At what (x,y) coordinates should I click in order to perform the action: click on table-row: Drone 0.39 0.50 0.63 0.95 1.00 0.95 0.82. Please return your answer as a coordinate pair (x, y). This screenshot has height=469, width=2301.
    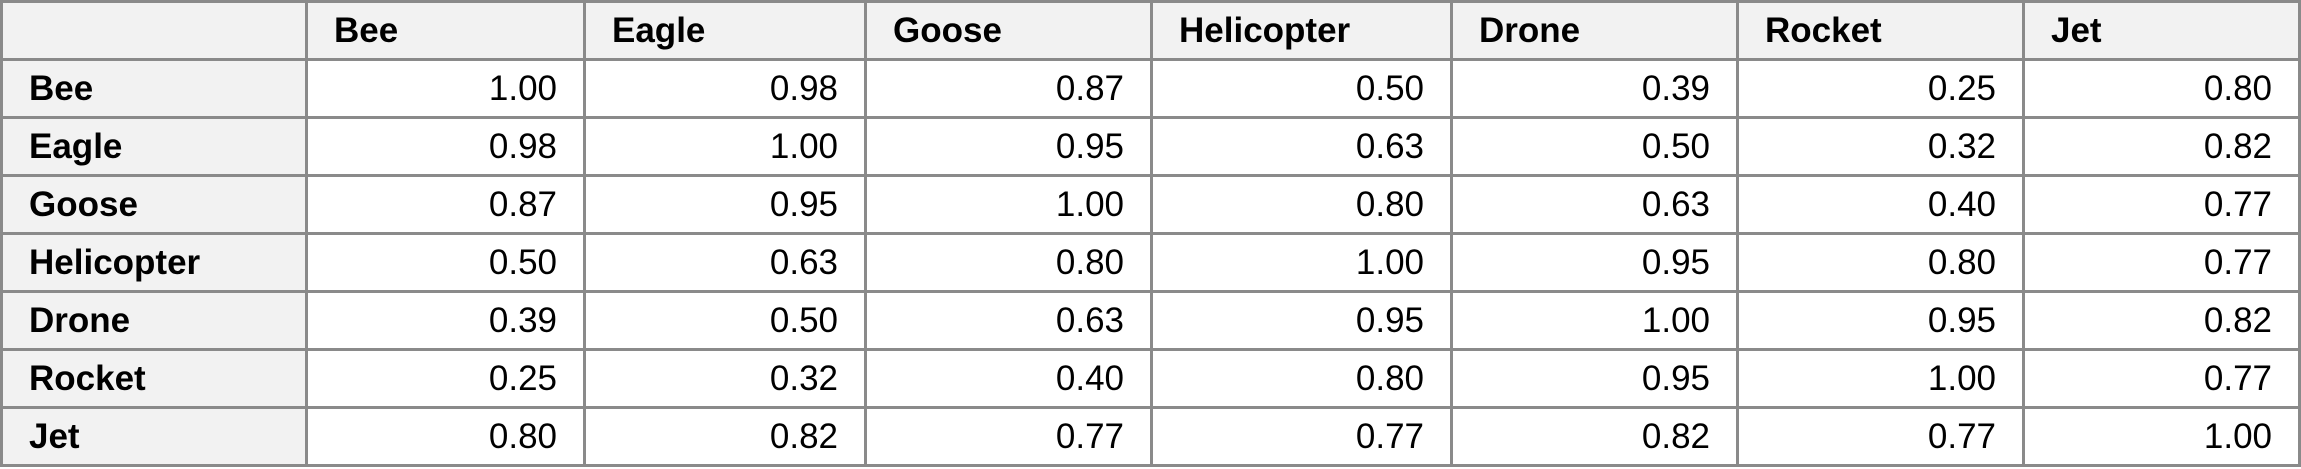
    Looking at the image, I should click on (1150, 320).